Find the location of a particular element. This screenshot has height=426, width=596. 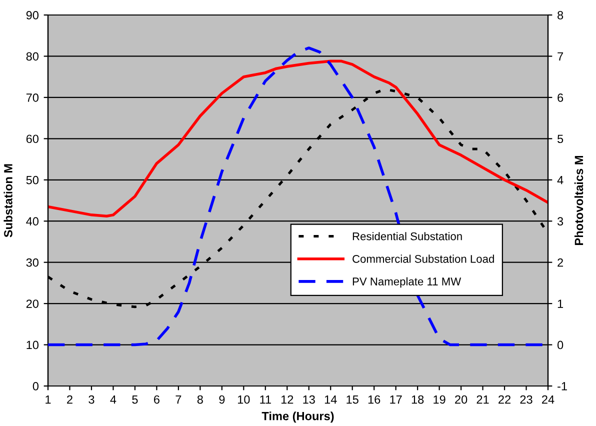

x-tick-label: 14 is located at coordinates (330, 399).